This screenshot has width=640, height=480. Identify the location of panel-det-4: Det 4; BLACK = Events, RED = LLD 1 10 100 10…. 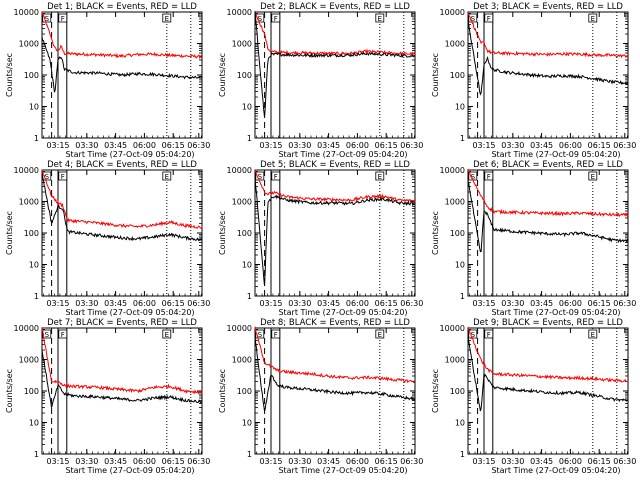
(107, 238).